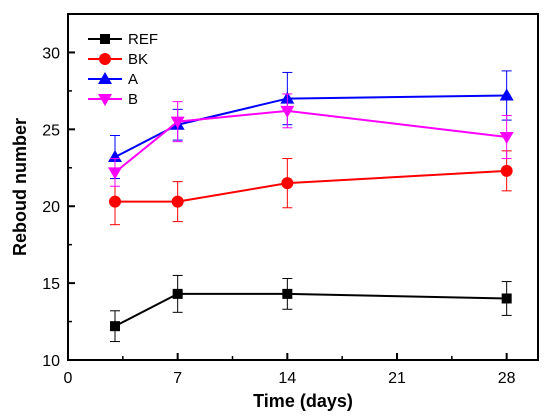 The width and height of the screenshot is (550, 416). What do you see at coordinates (133, 99) in the screenshot?
I see `legend-label: B` at bounding box center [133, 99].